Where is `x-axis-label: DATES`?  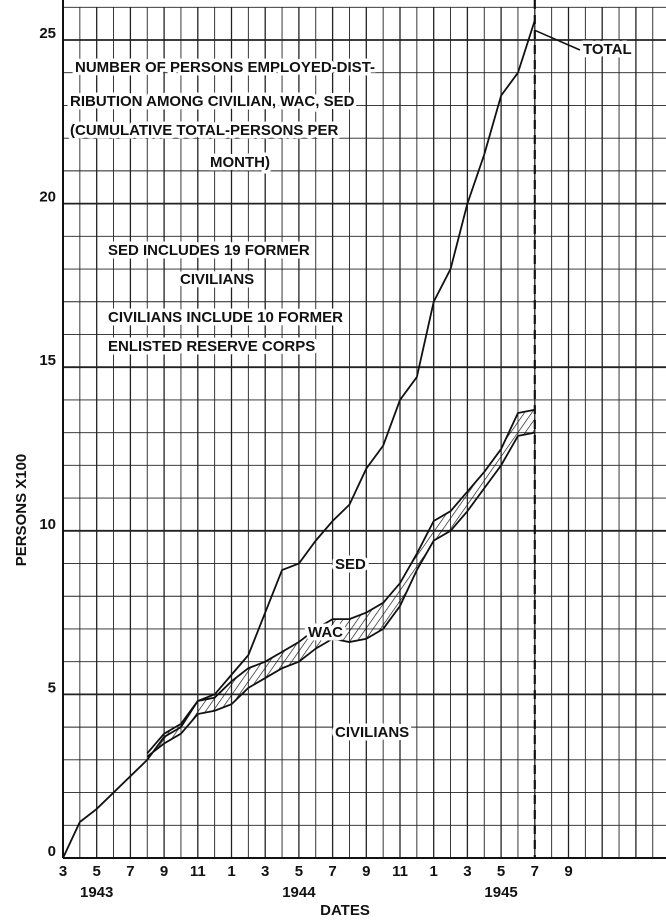
x-axis-label: DATES is located at coordinates (345, 910).